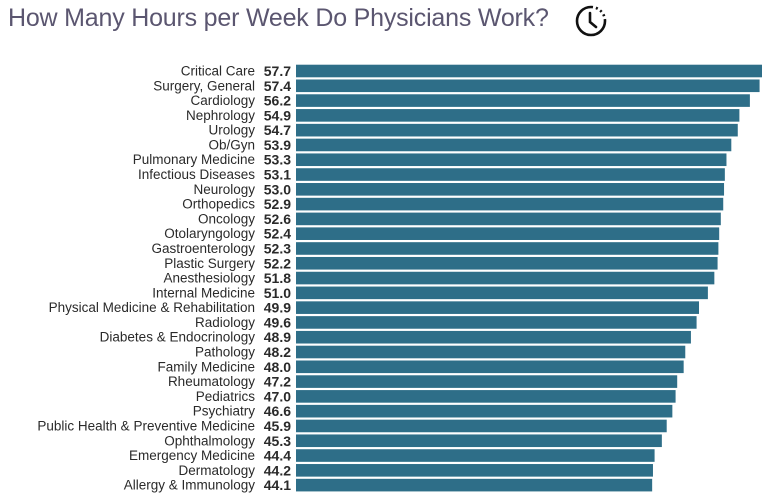  What do you see at coordinates (277, 441) in the screenshot?
I see `data-label: 45.3` at bounding box center [277, 441].